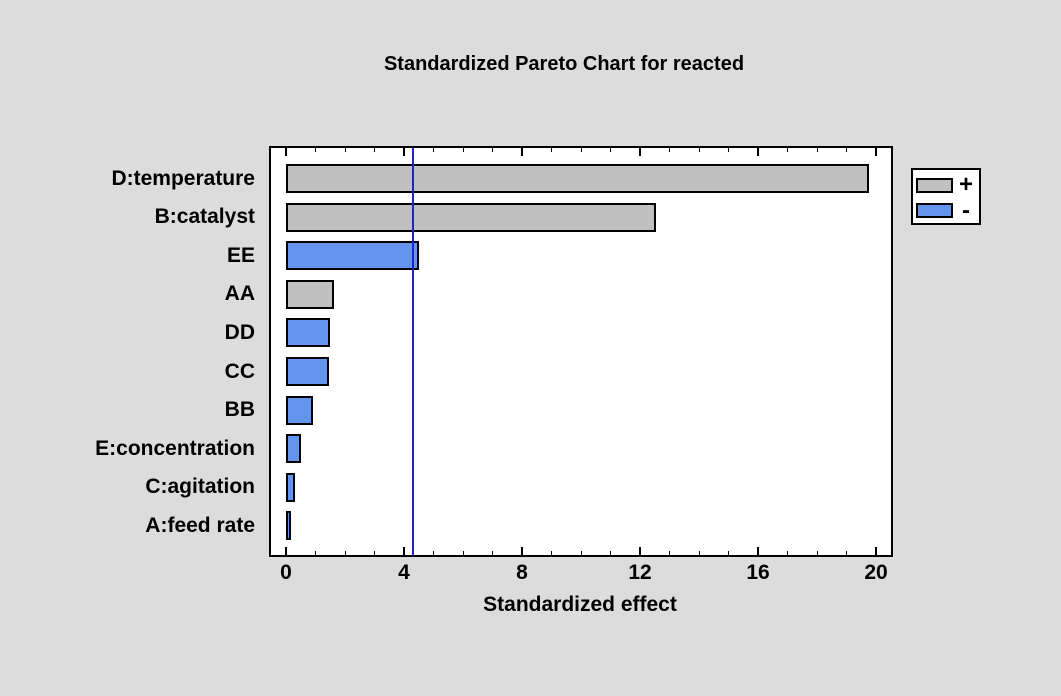 This screenshot has height=696, width=1061. What do you see at coordinates (412, 351) in the screenshot?
I see `reference-line` at bounding box center [412, 351].